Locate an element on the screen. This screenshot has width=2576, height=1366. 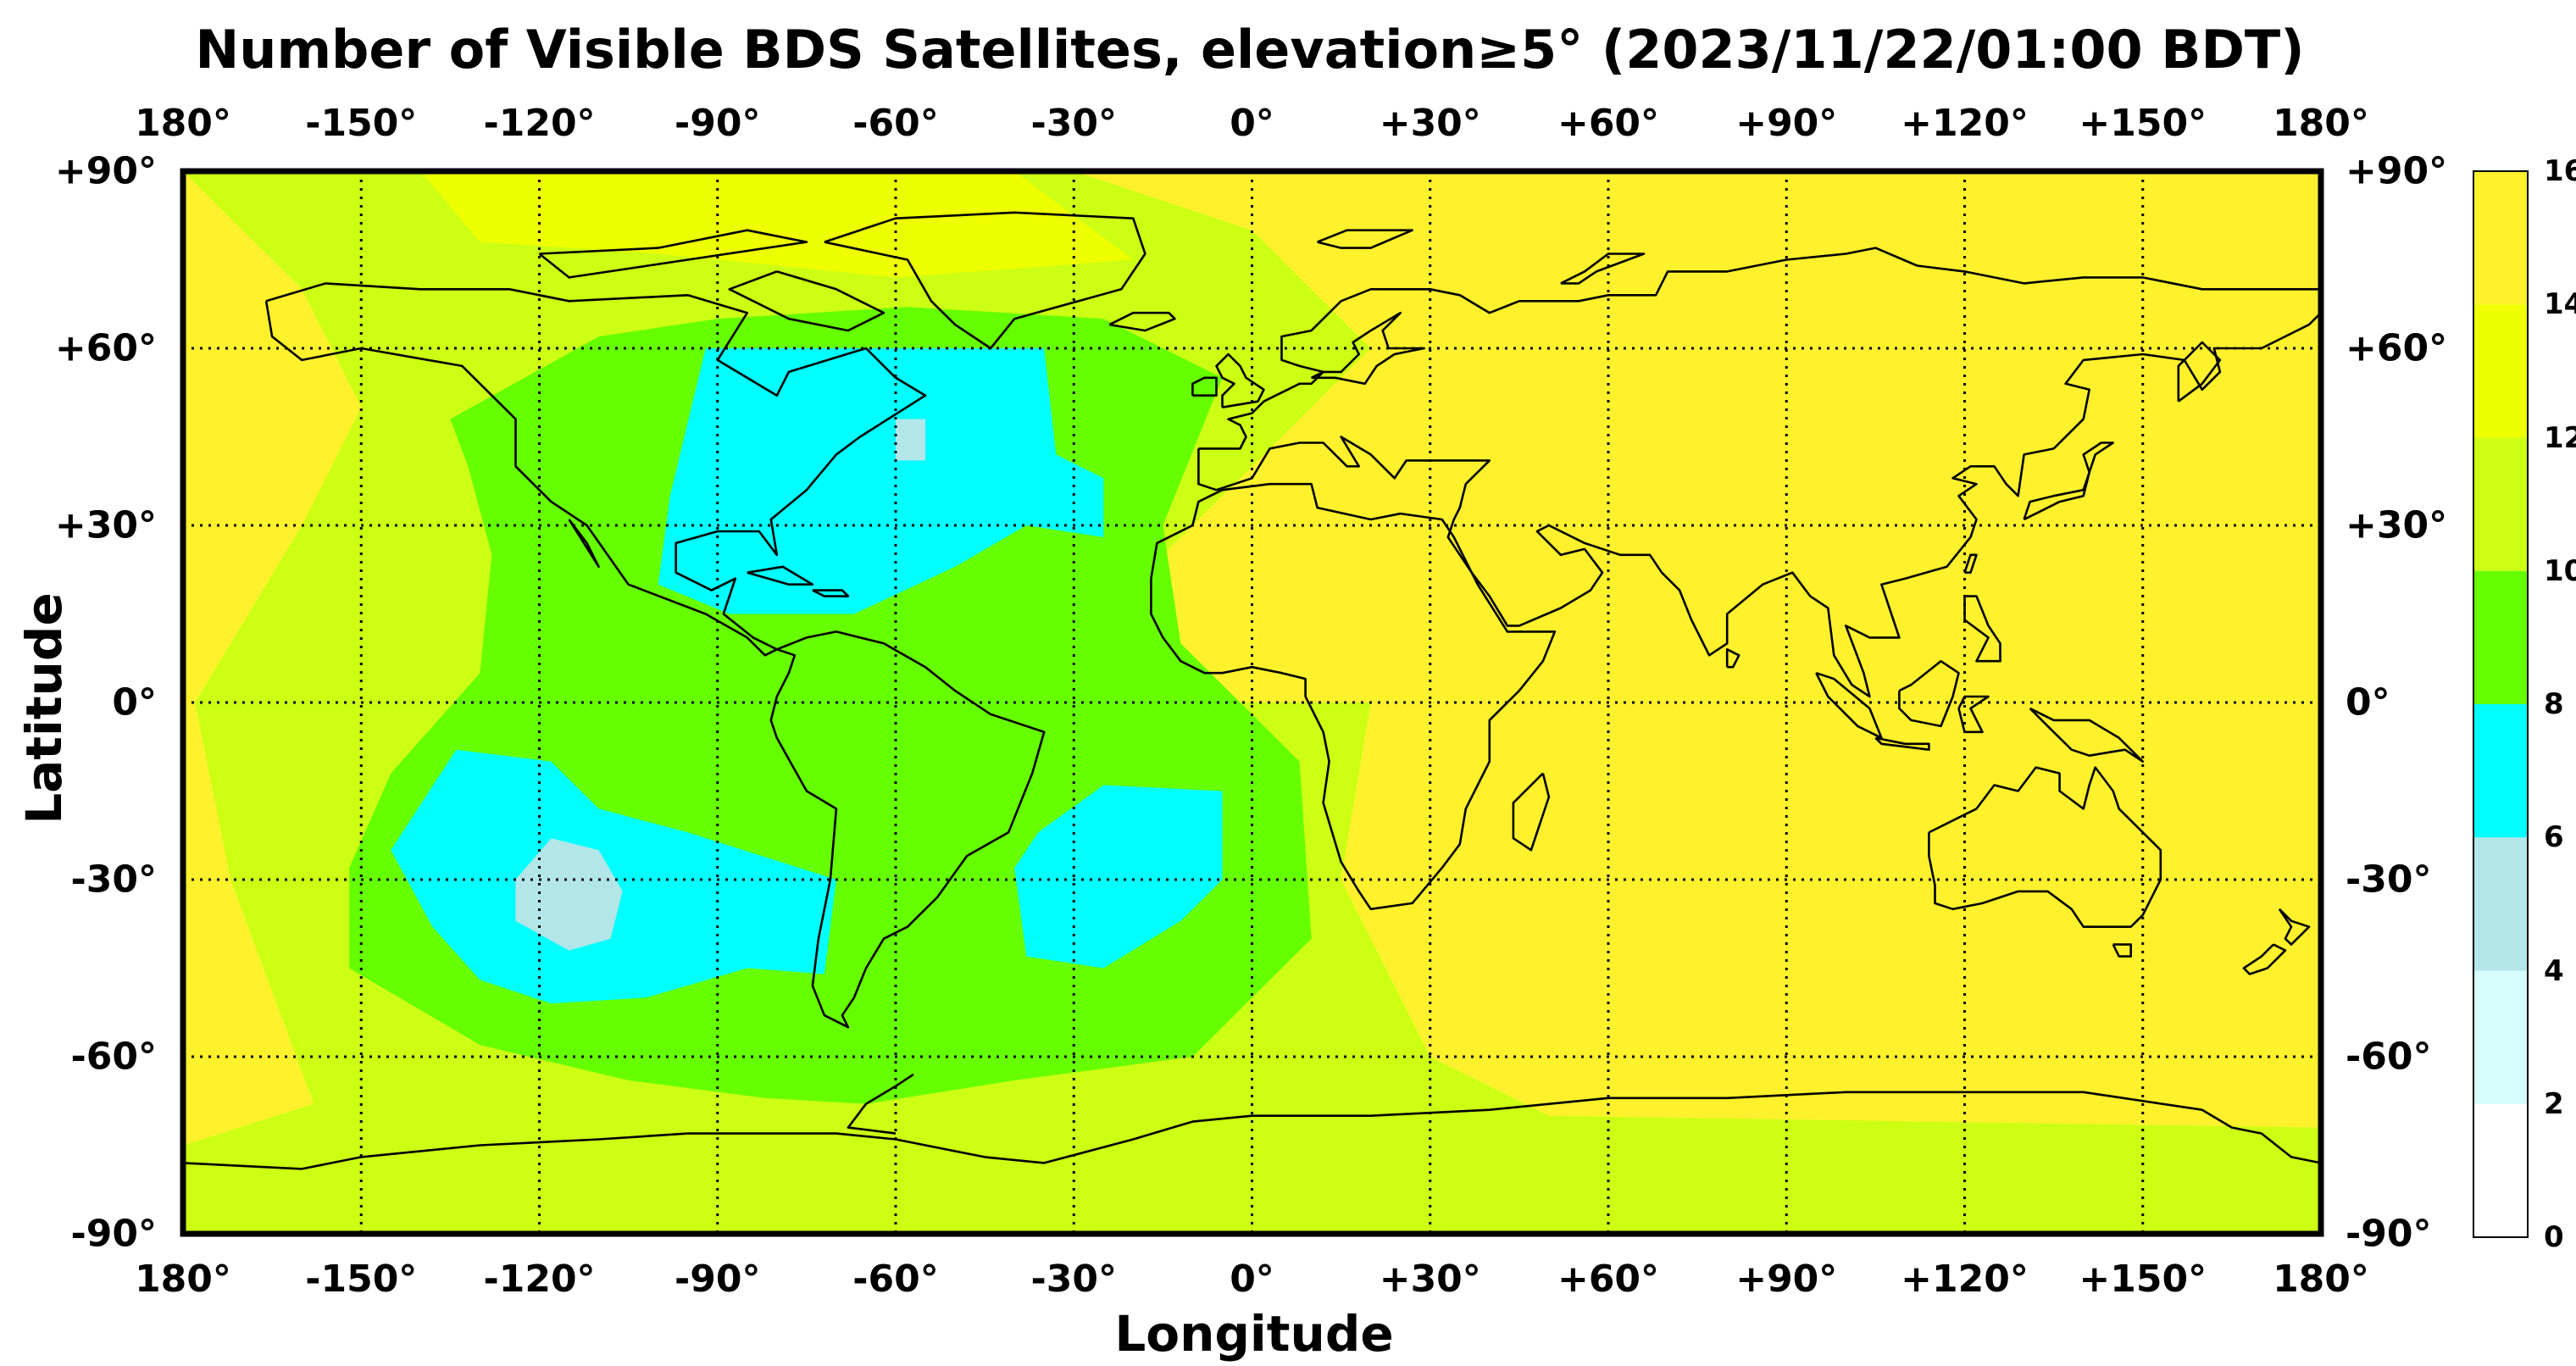
x-axis-label: Longitude is located at coordinates (1254, 1334).